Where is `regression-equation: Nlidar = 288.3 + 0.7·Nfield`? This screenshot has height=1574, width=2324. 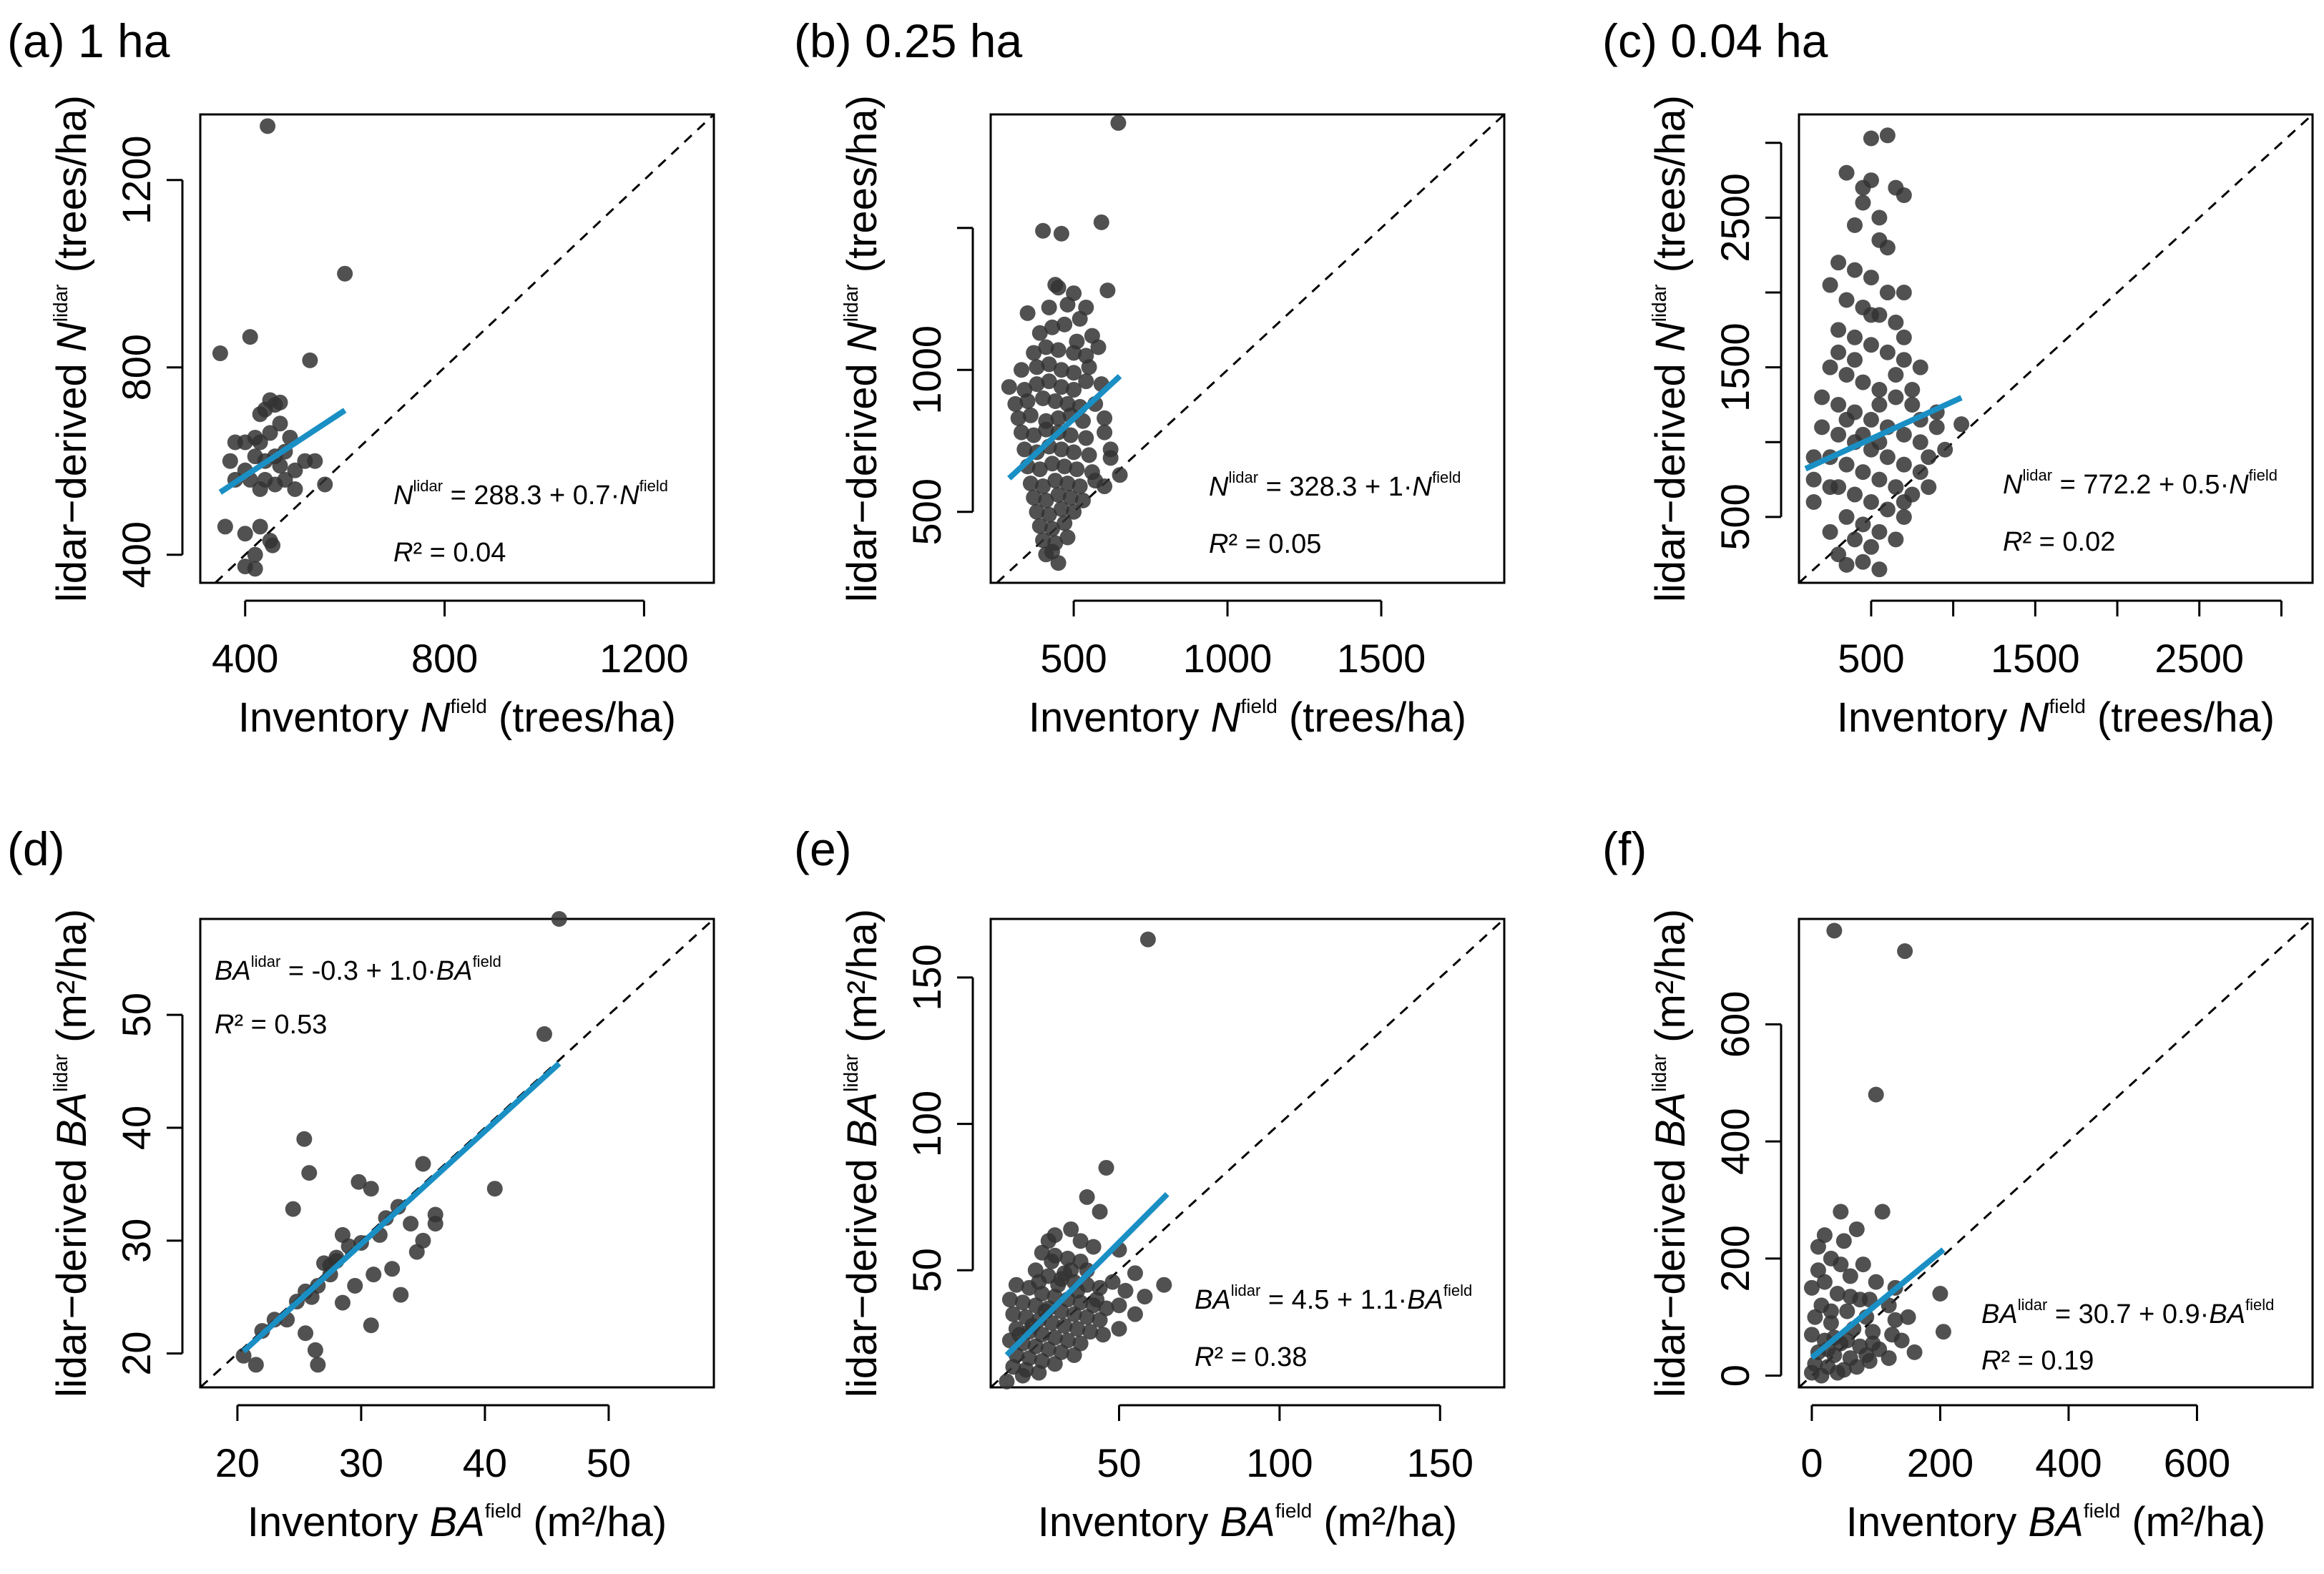
regression-equation: Nlidar = 288.3 + 0.7·Nfield is located at coordinates (530, 494).